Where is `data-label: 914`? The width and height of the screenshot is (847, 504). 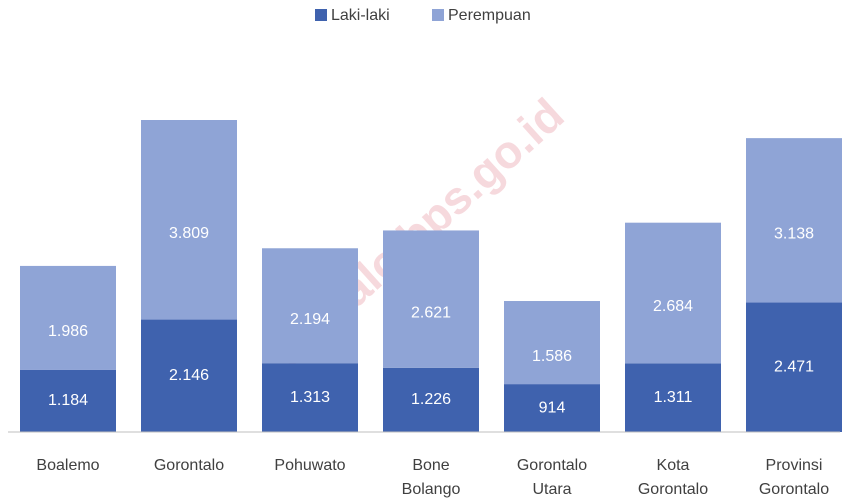
data-label: 914 is located at coordinates (552, 407).